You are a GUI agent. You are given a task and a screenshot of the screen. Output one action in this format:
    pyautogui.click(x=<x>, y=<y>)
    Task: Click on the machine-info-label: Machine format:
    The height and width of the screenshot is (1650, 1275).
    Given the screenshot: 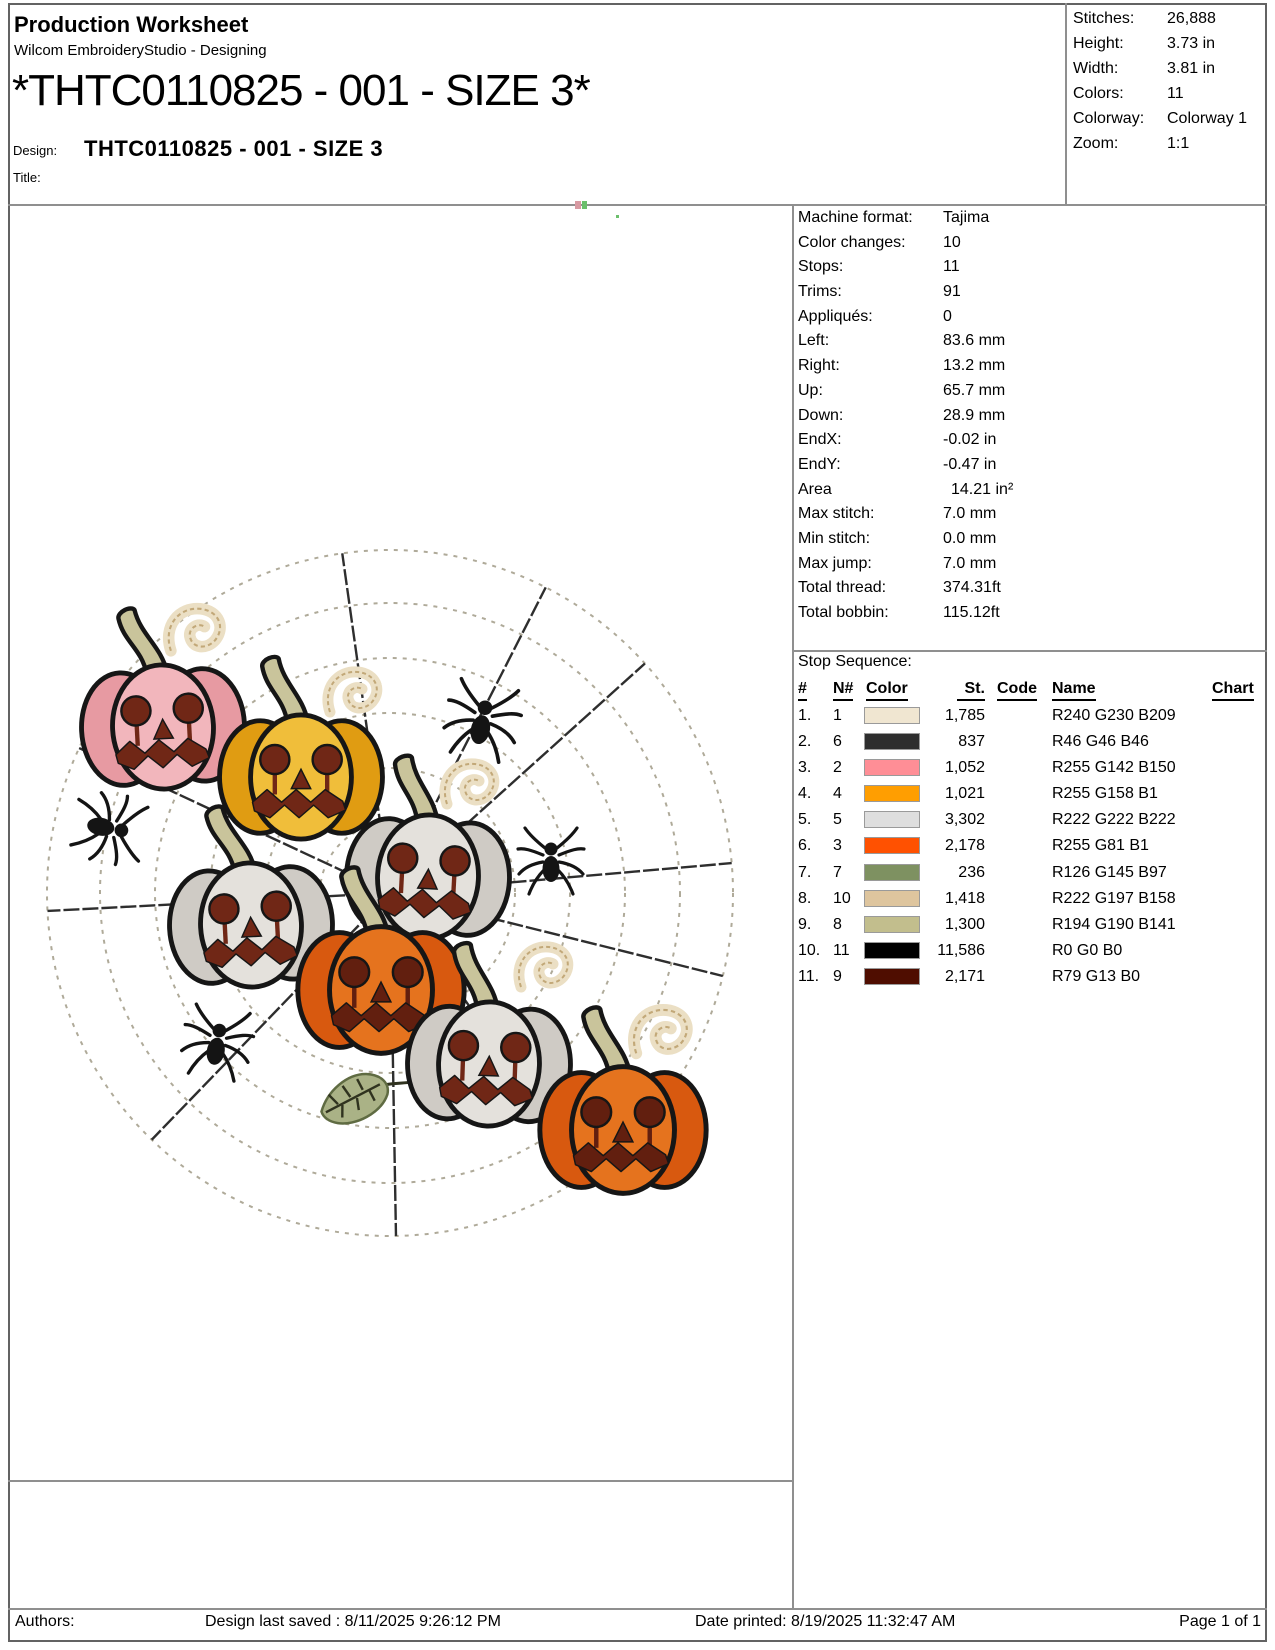 What is the action you would take?
    pyautogui.click(x=855, y=217)
    